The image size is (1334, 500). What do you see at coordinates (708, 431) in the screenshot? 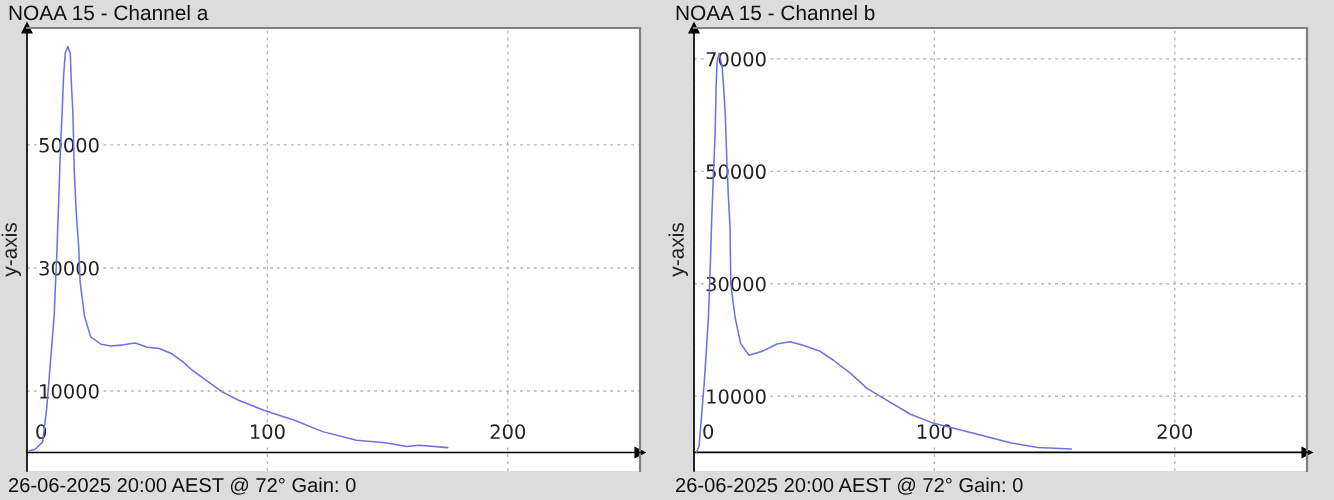
I see `x-tick-label: 0` at bounding box center [708, 431].